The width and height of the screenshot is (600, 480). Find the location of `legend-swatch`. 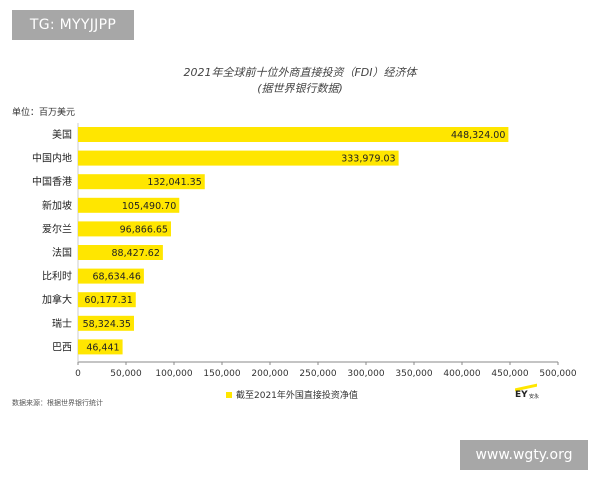

legend-swatch is located at coordinates (229, 394).